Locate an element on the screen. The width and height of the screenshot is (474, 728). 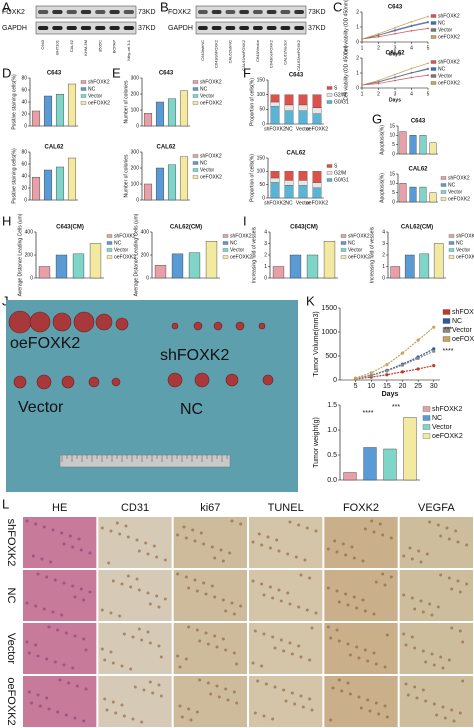
blot-row-label: FOXK2 is located at coordinates (13, 12).